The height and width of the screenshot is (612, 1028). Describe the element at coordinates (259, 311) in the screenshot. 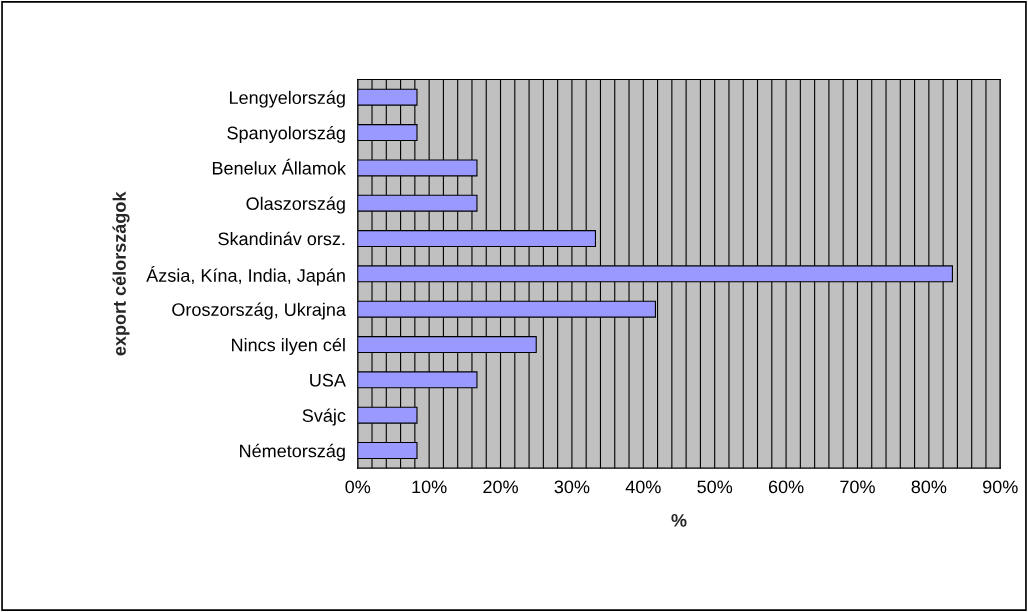

I see `y-tick-label: Oroszország, Ukrajna` at that location.